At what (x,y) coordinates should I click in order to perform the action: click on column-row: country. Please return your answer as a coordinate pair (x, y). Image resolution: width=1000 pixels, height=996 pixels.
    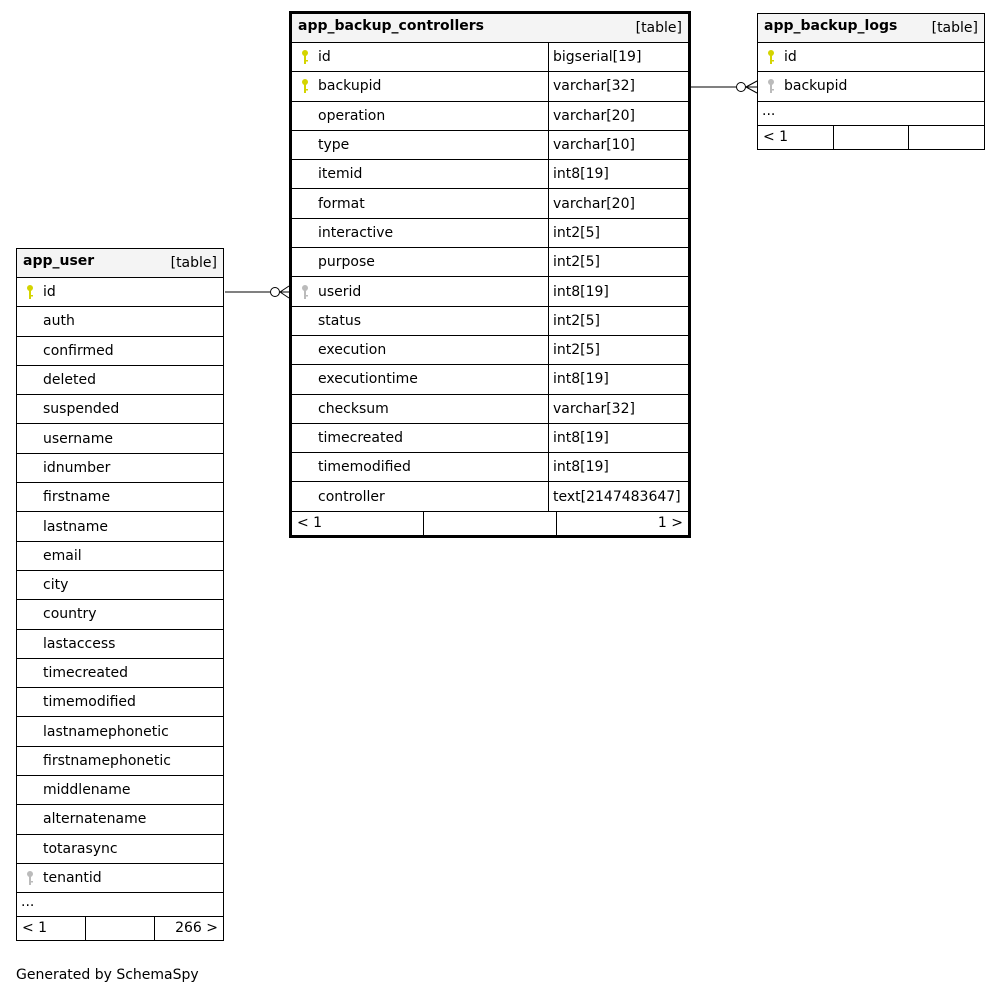
    Looking at the image, I should click on (120, 615).